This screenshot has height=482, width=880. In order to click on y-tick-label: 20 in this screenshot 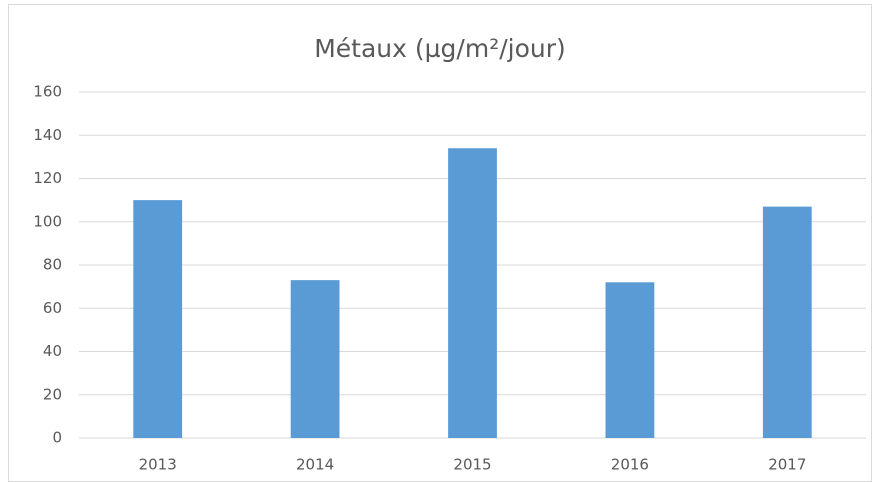, I will do `click(52, 394)`.